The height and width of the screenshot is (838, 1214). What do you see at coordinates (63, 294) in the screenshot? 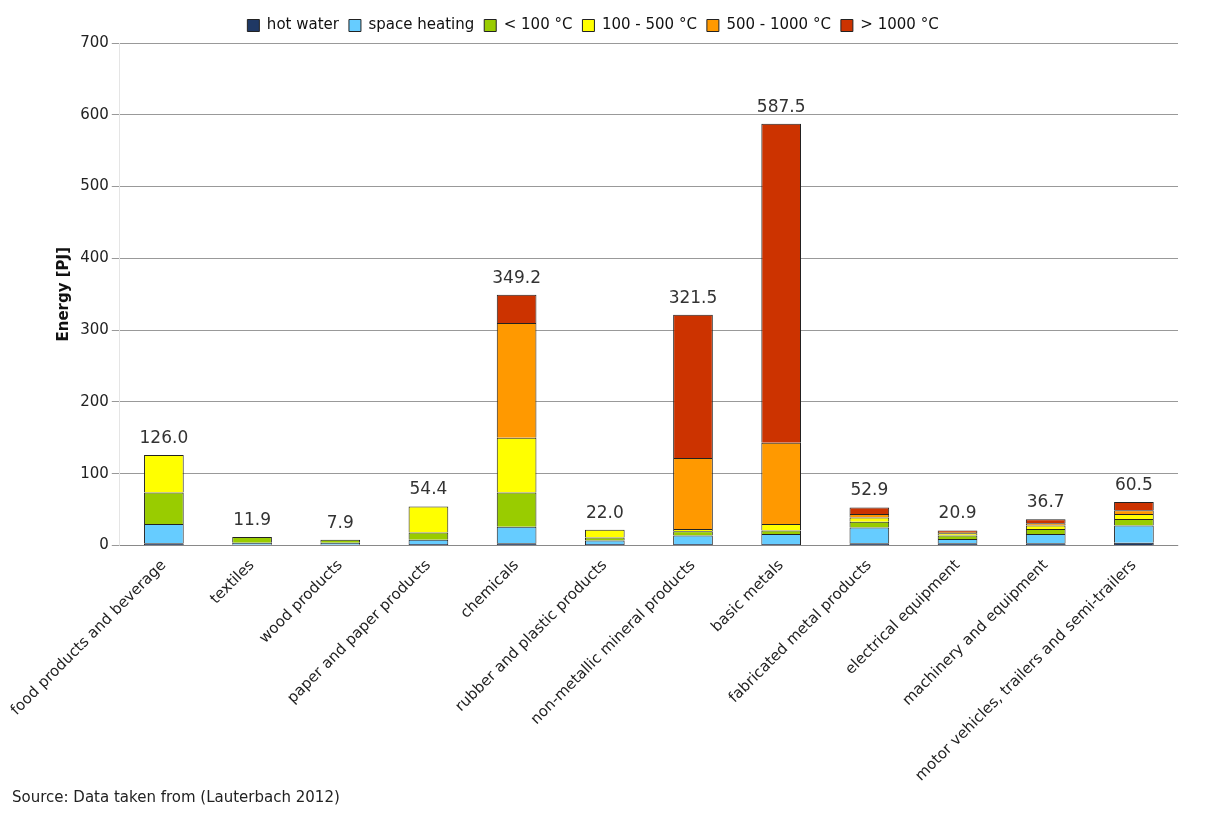
I see `y-axis-title: Energy [PJ]` at bounding box center [63, 294].